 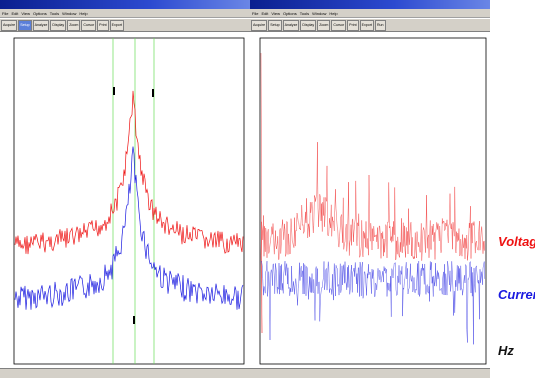 What do you see at coordinates (125, 4) in the screenshot?
I see `left-title-bar` at bounding box center [125, 4].